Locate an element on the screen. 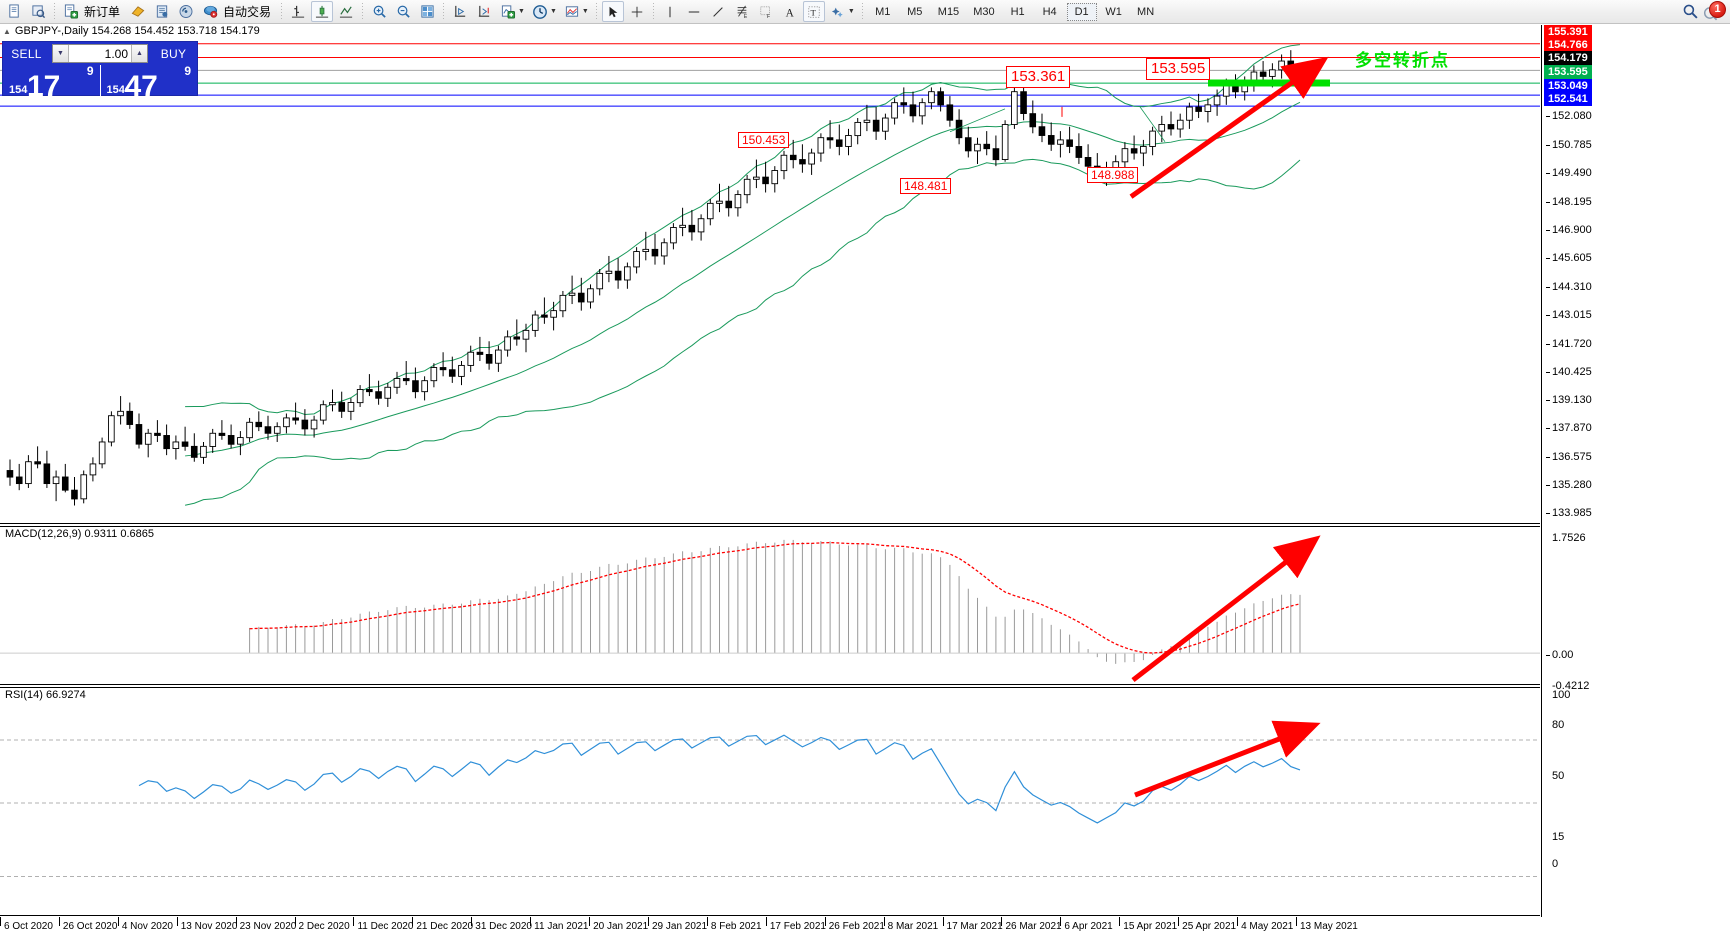 This screenshot has height=942, width=1730. alerts-icon: 1 is located at coordinates (1714, 11).